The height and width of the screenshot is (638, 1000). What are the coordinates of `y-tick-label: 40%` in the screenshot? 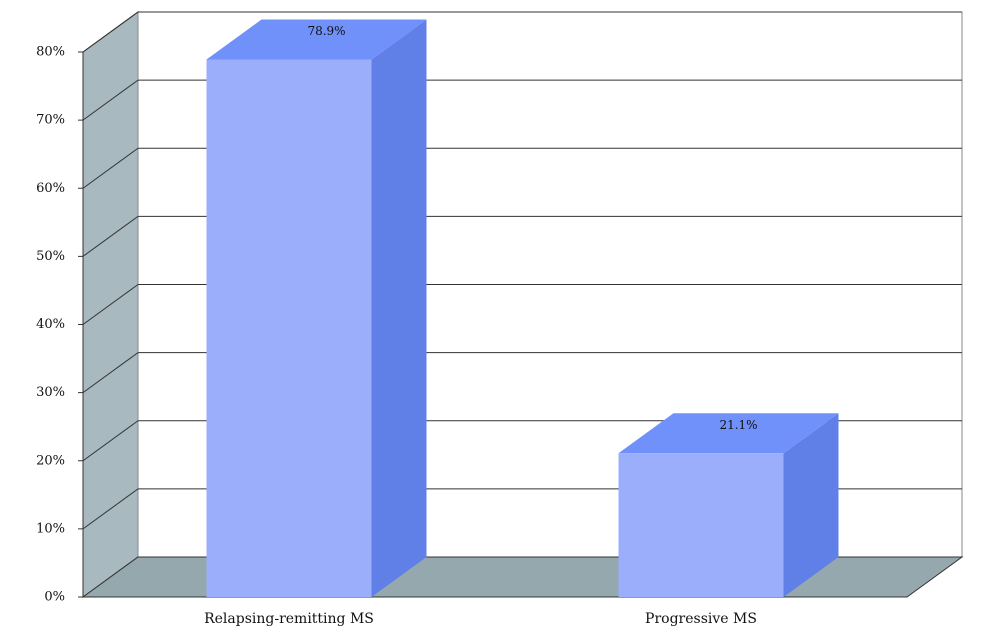 It's located at (50, 324).